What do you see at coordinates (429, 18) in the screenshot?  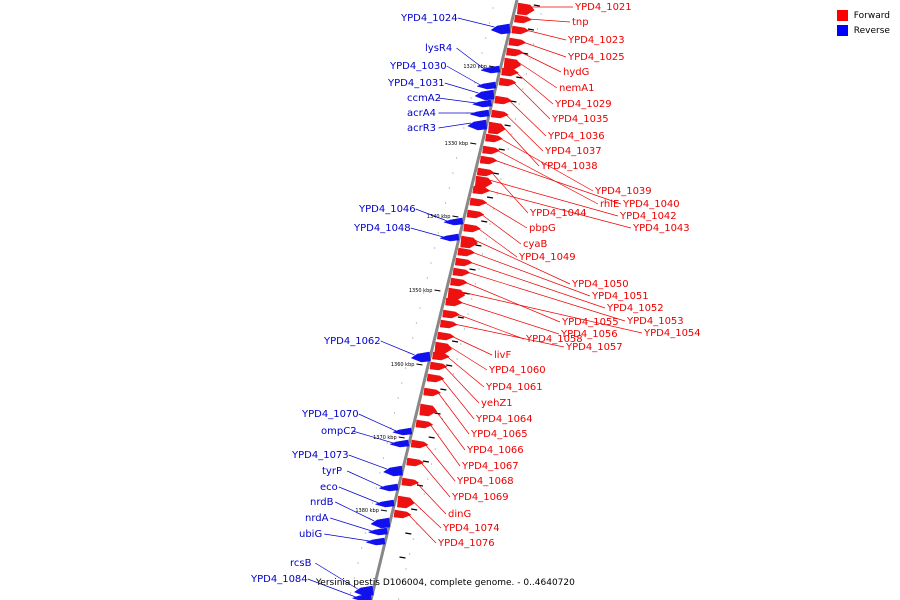 I see `reverse-gene-label: YPD4_1024` at bounding box center [429, 18].